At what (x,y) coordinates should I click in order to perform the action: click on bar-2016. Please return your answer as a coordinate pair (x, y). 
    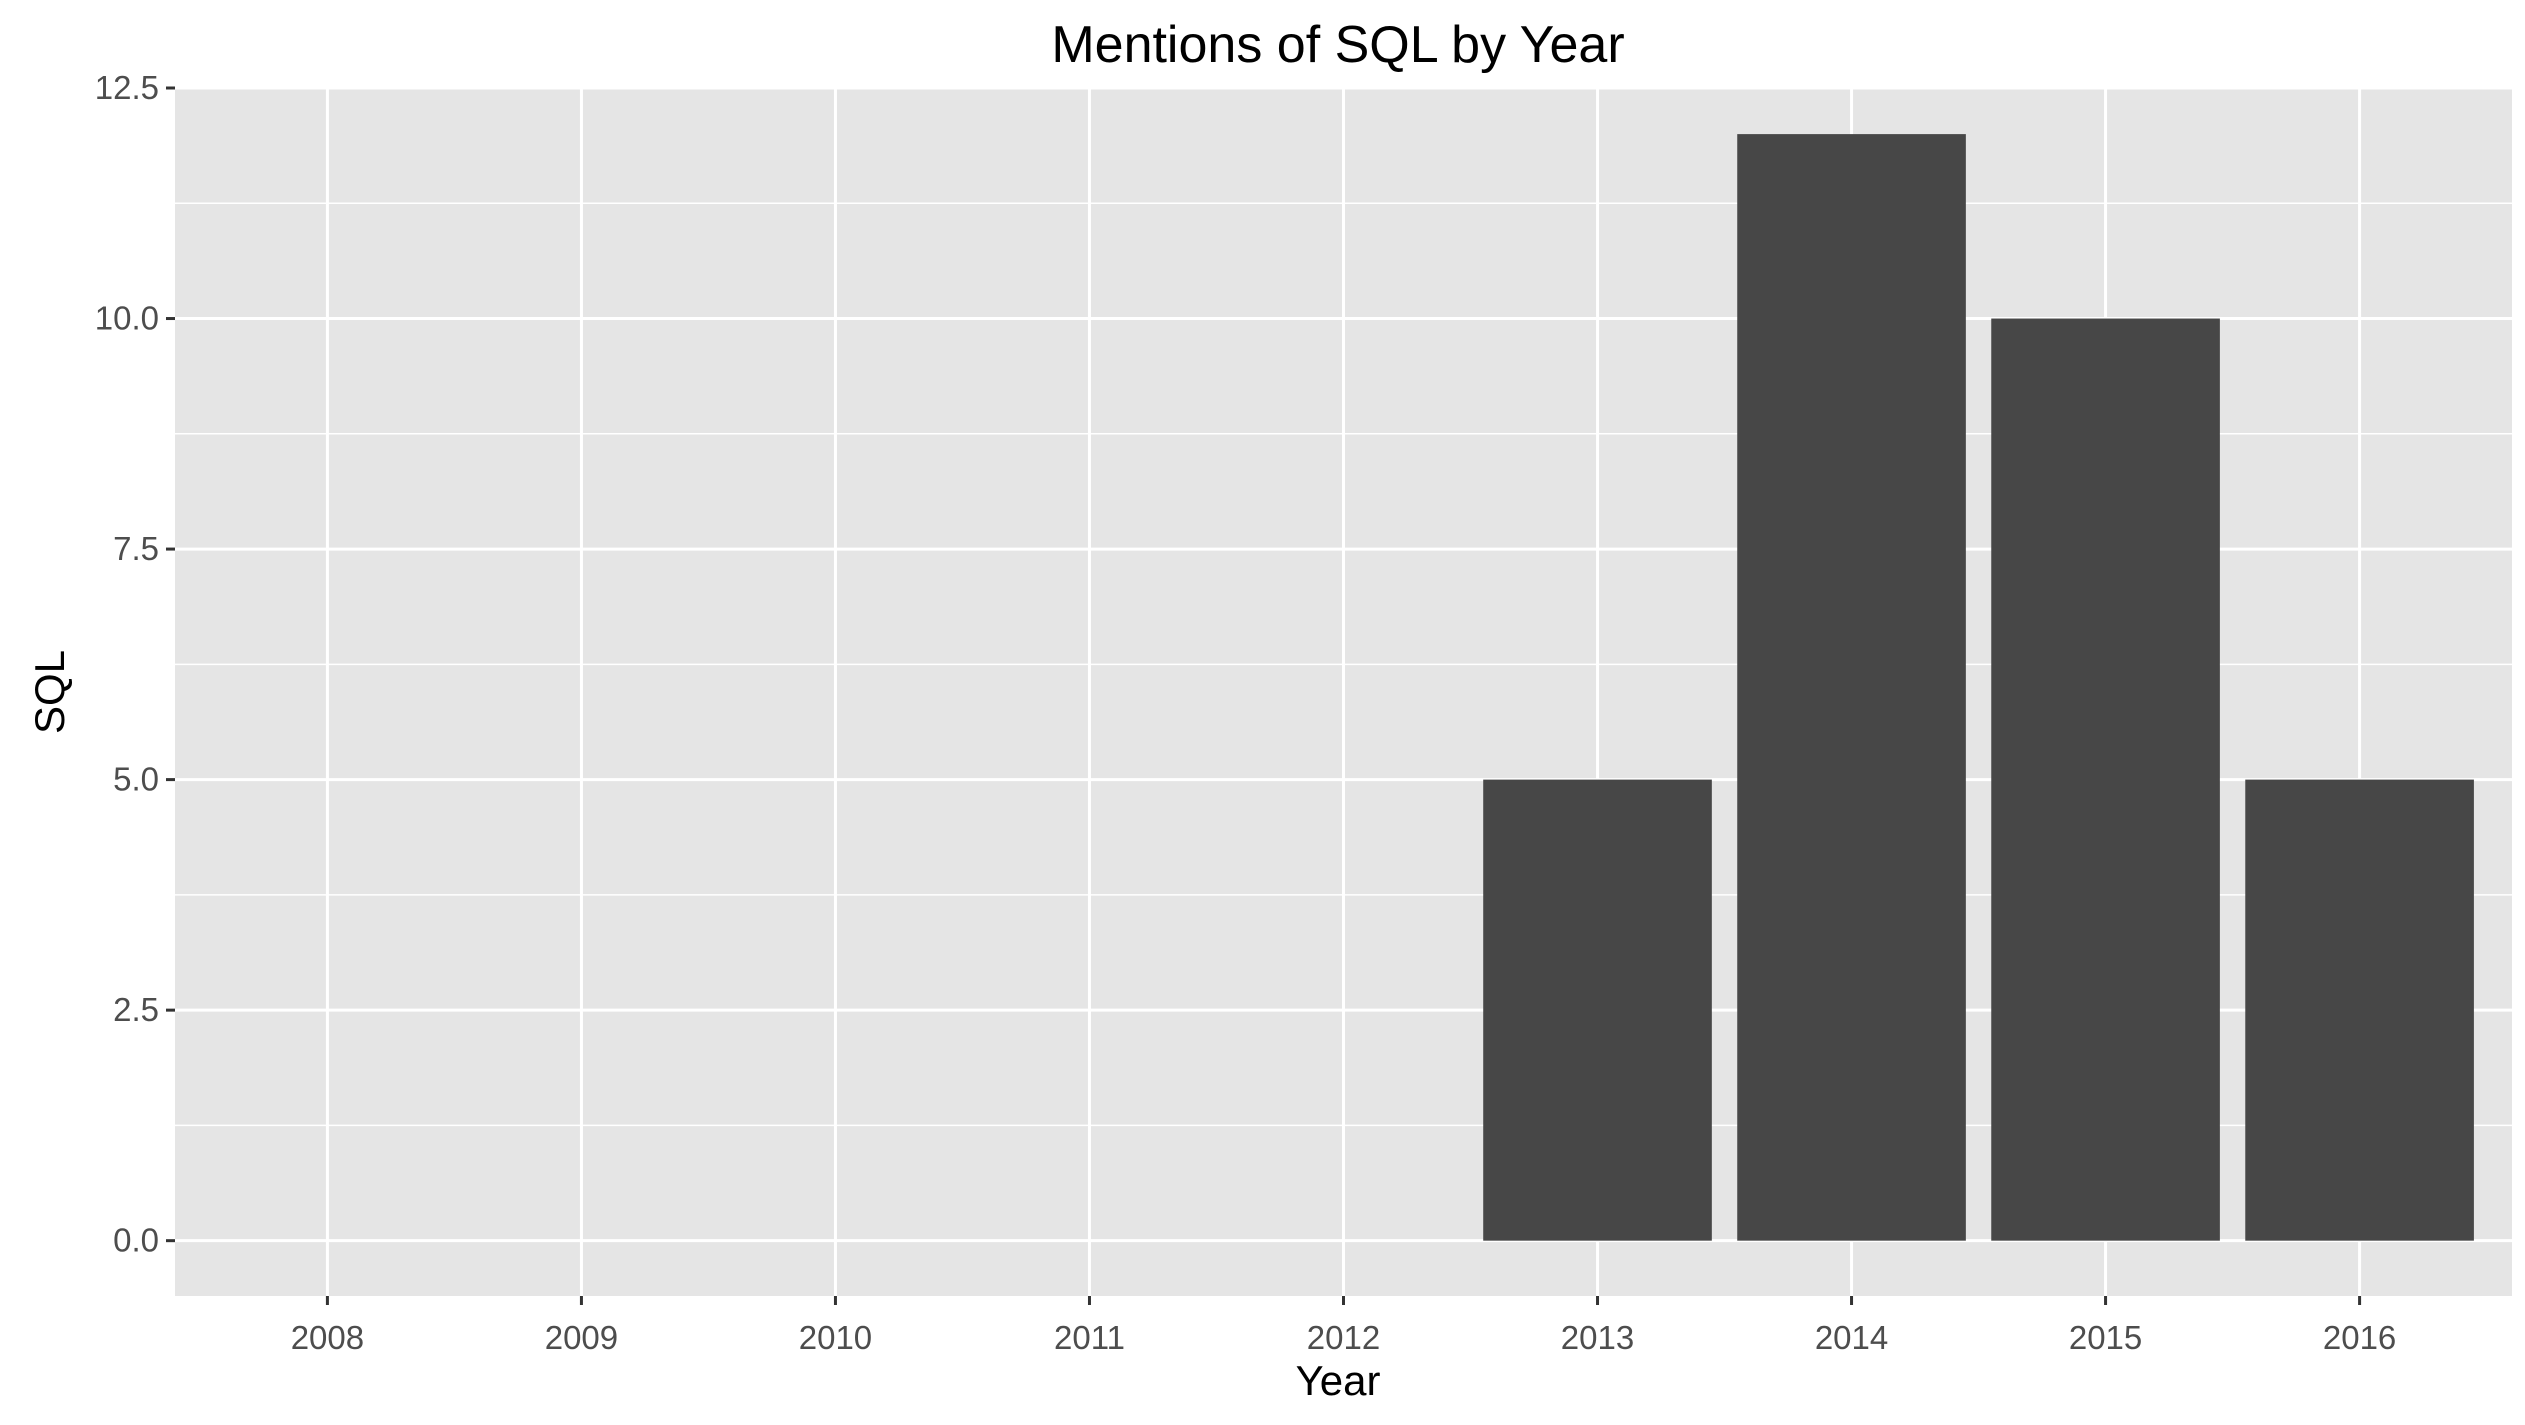
    Looking at the image, I should click on (2359, 1010).